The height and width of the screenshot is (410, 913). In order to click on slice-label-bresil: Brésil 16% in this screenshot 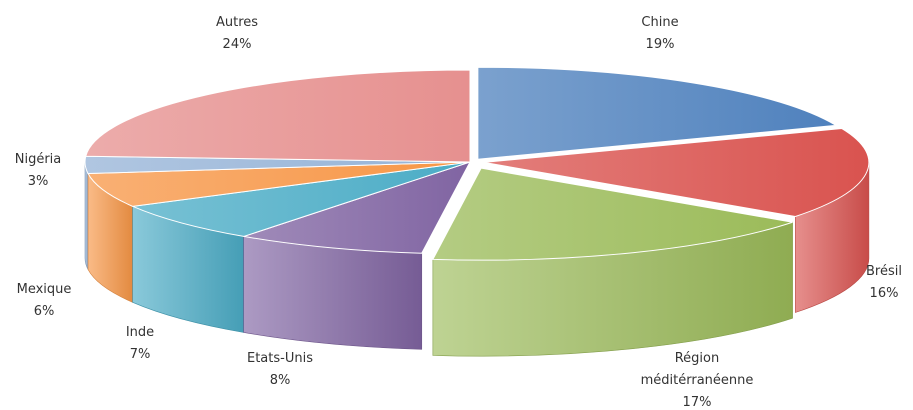, I will do `click(884, 282)`.